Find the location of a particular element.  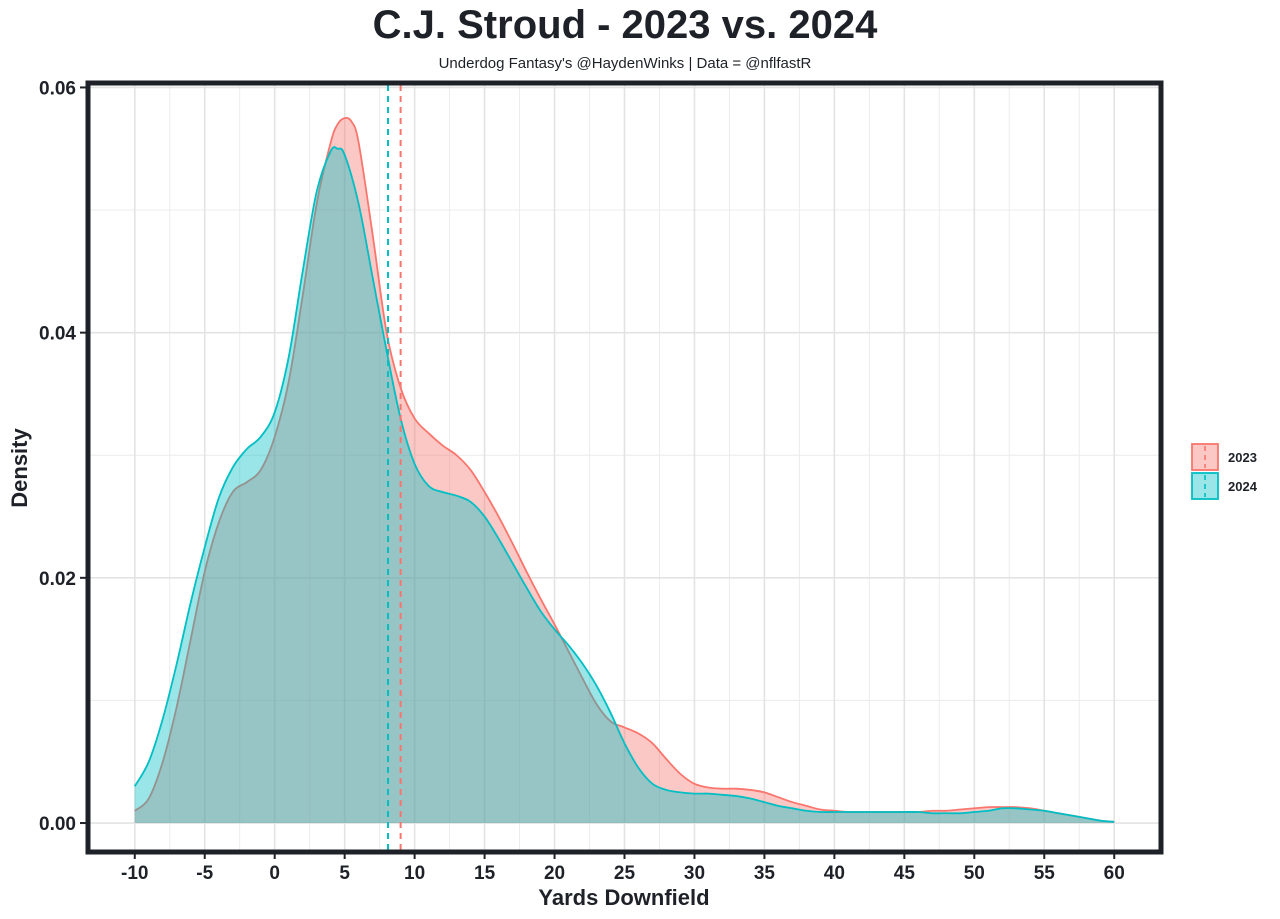

x-tick-label: -10 is located at coordinates (134, 873).